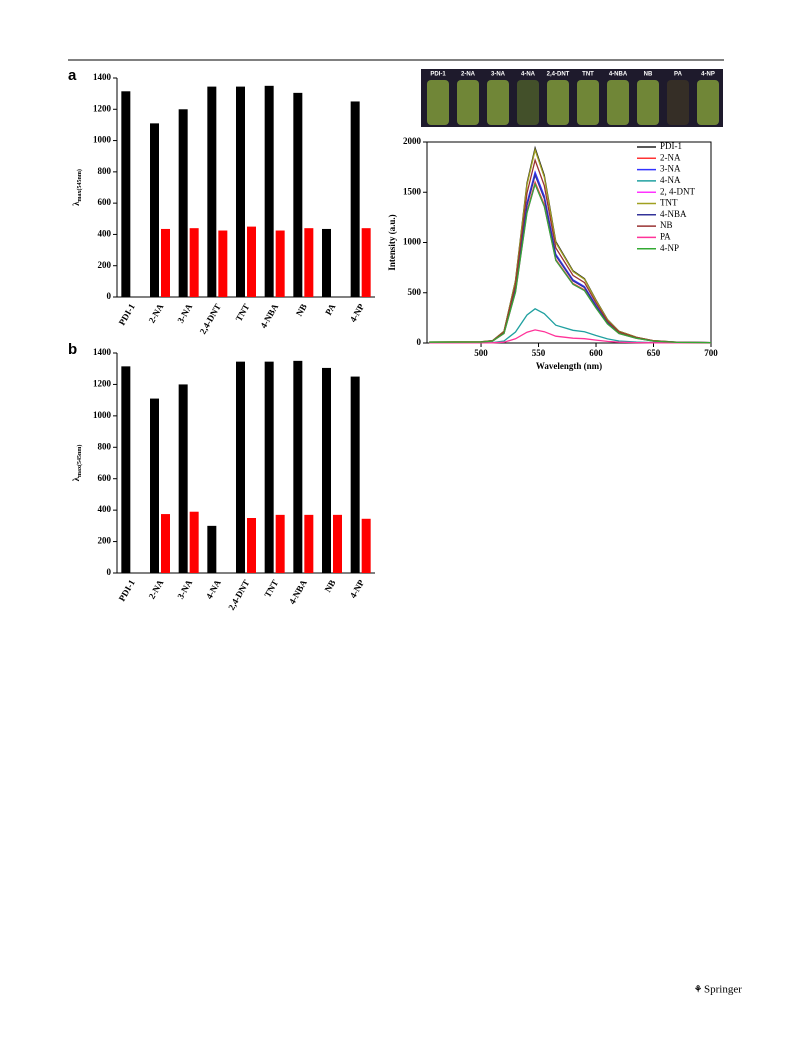 The image size is (793, 1053). What do you see at coordinates (670, 157) in the screenshot?
I see `legend-label: 2-NA` at bounding box center [670, 157].